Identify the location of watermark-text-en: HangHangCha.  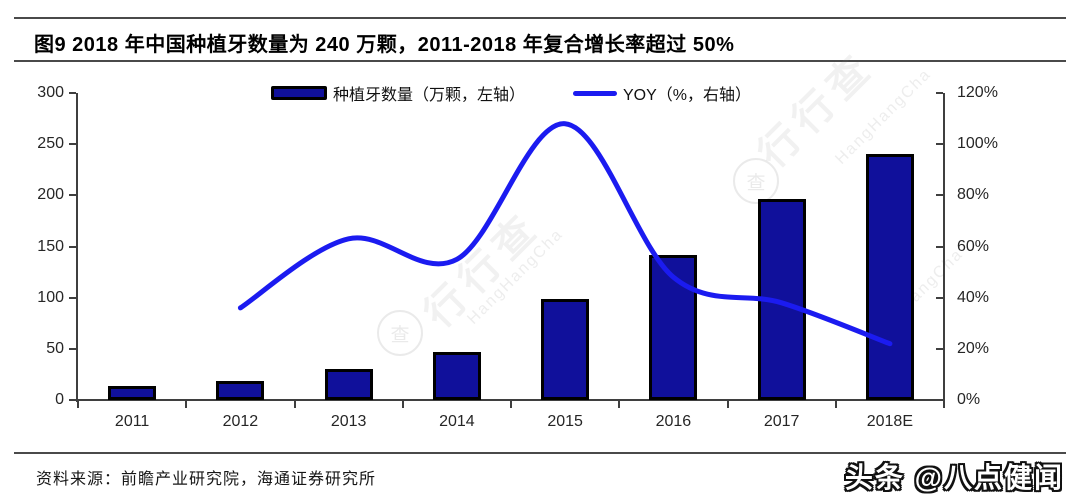
(883, 116).